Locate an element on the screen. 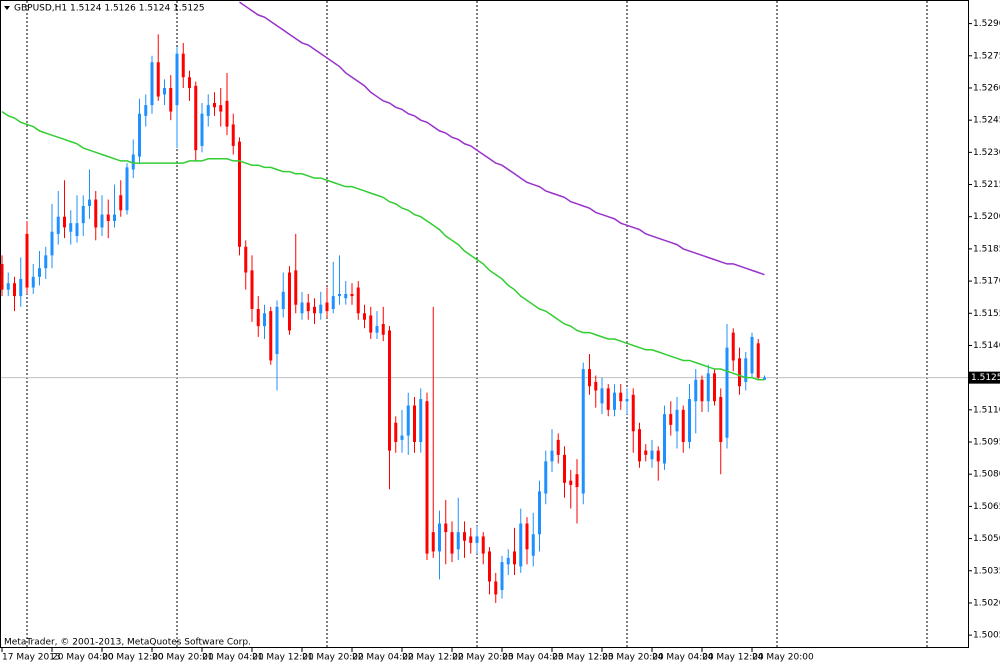 The width and height of the screenshot is (1000, 663). y-tick-label: 1.5230 is located at coordinates (986, 153).